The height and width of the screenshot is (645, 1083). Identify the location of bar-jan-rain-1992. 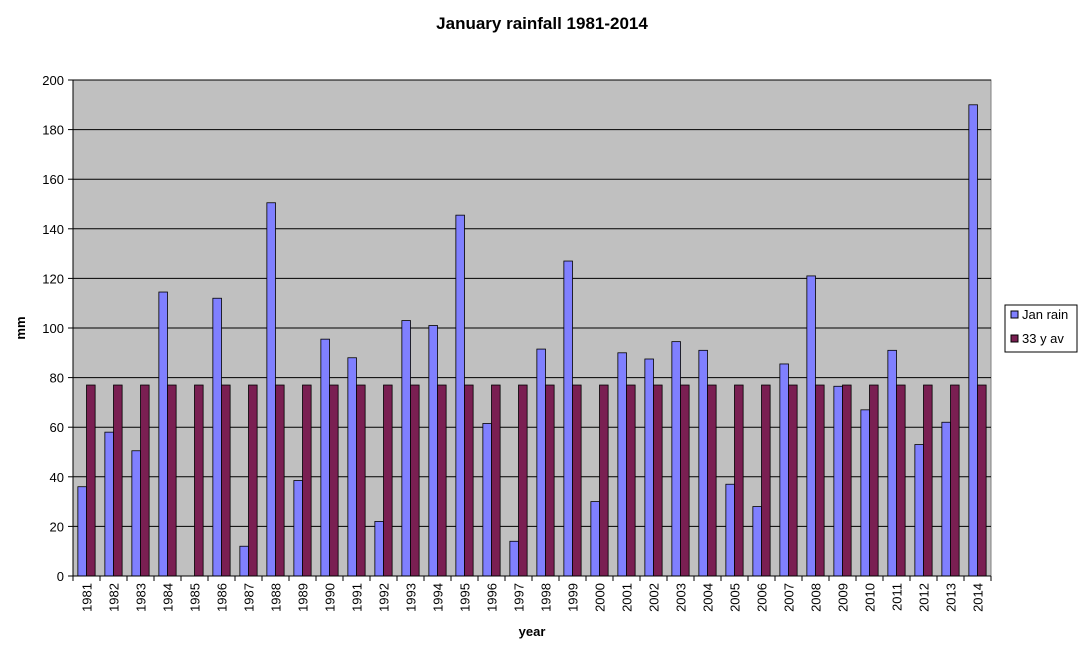
(379, 549).